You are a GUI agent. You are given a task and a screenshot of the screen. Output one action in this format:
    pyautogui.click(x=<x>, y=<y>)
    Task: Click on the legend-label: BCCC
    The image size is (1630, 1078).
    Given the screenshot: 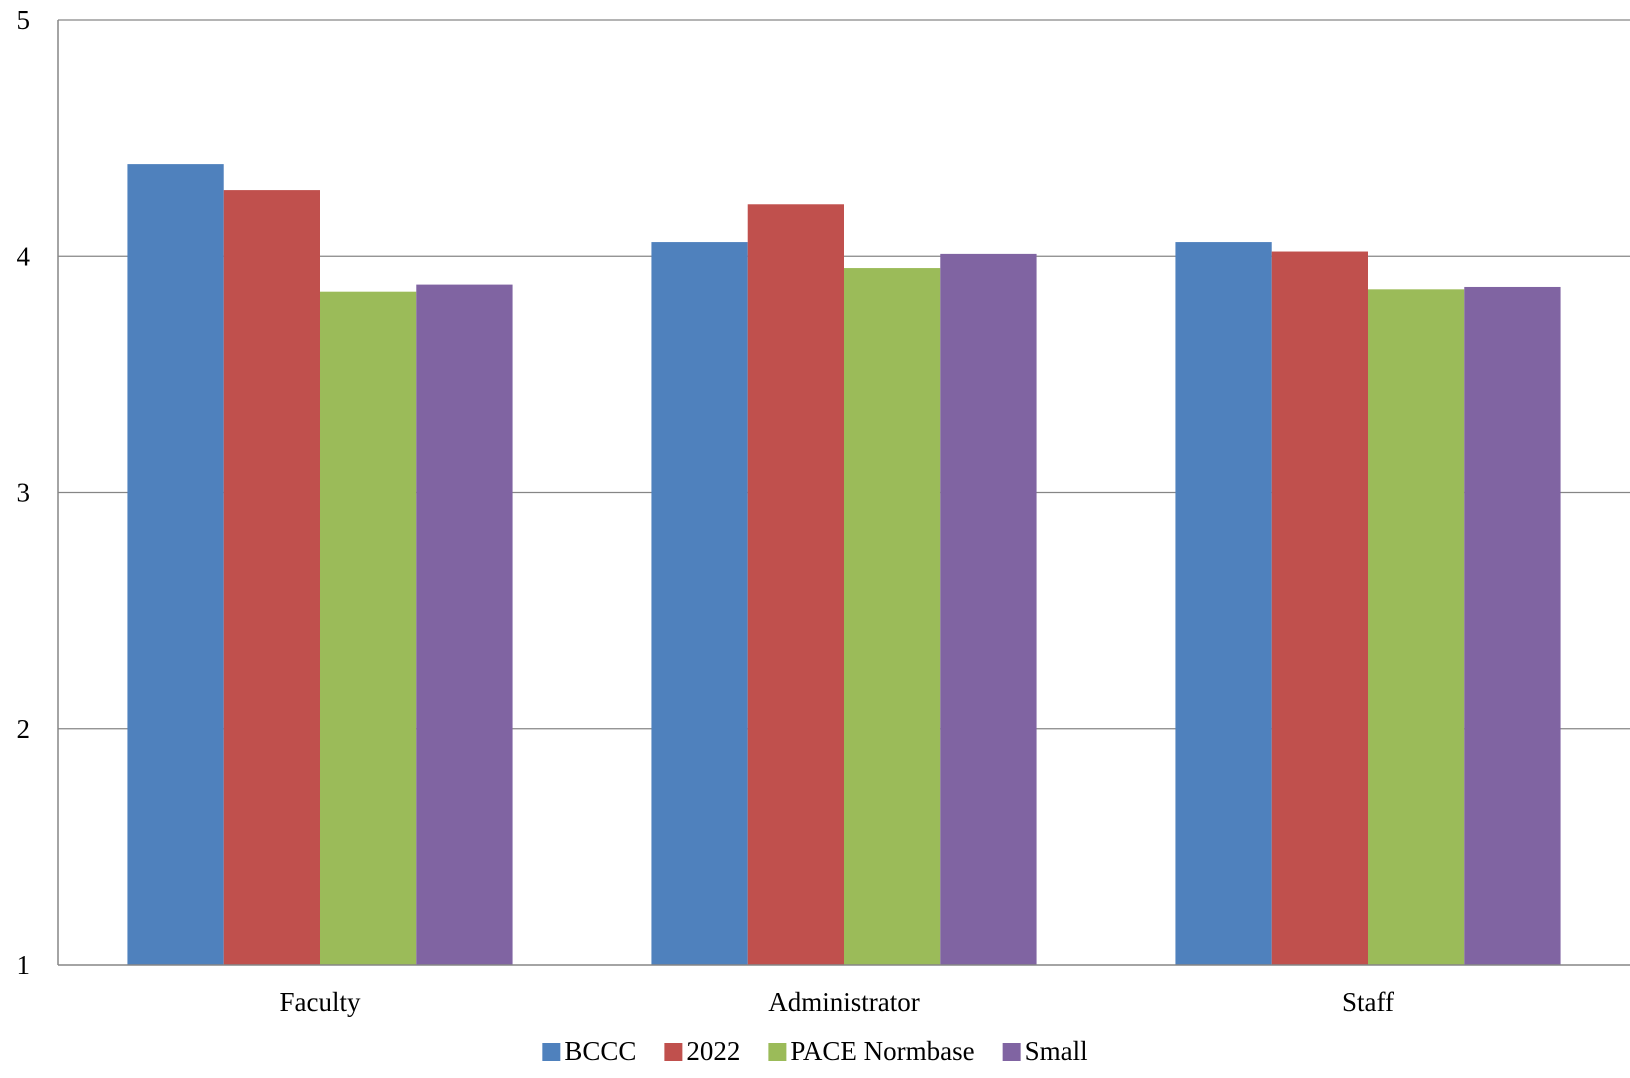 What is the action you would take?
    pyautogui.click(x=600, y=1051)
    